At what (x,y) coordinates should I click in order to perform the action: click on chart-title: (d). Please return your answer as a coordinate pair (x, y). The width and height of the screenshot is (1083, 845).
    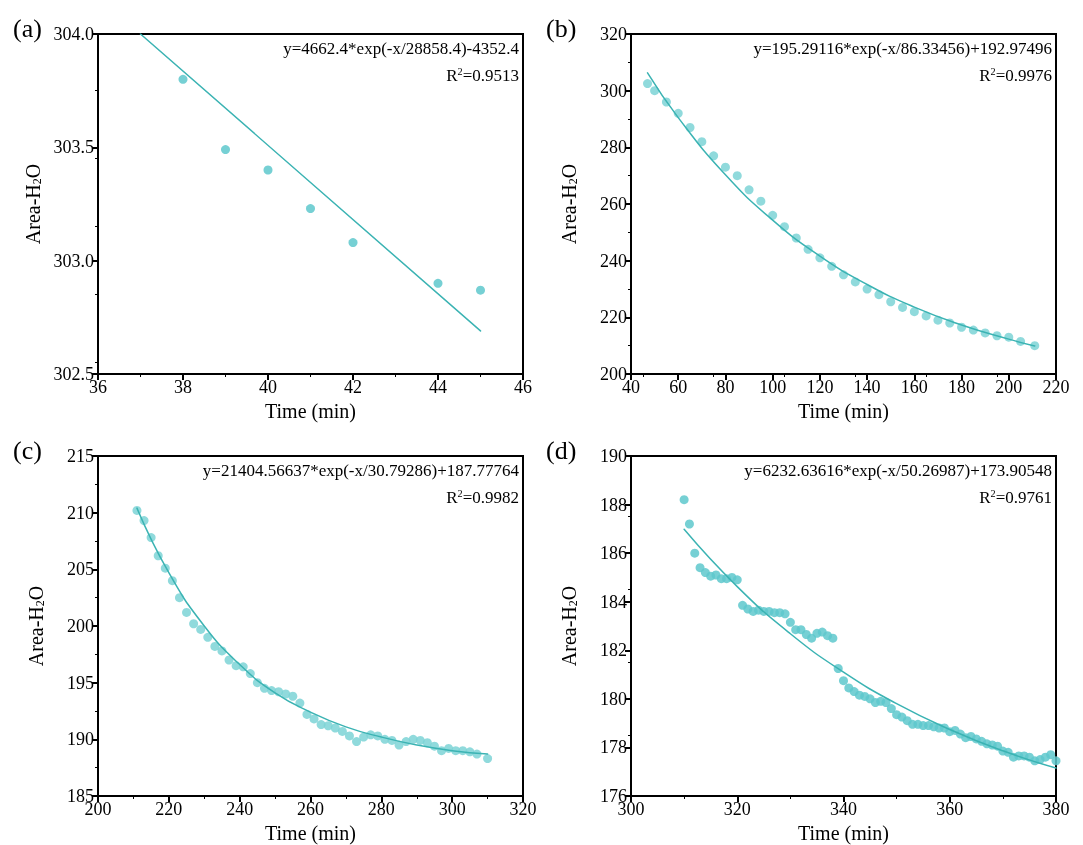
    Looking at the image, I should click on (561, 450).